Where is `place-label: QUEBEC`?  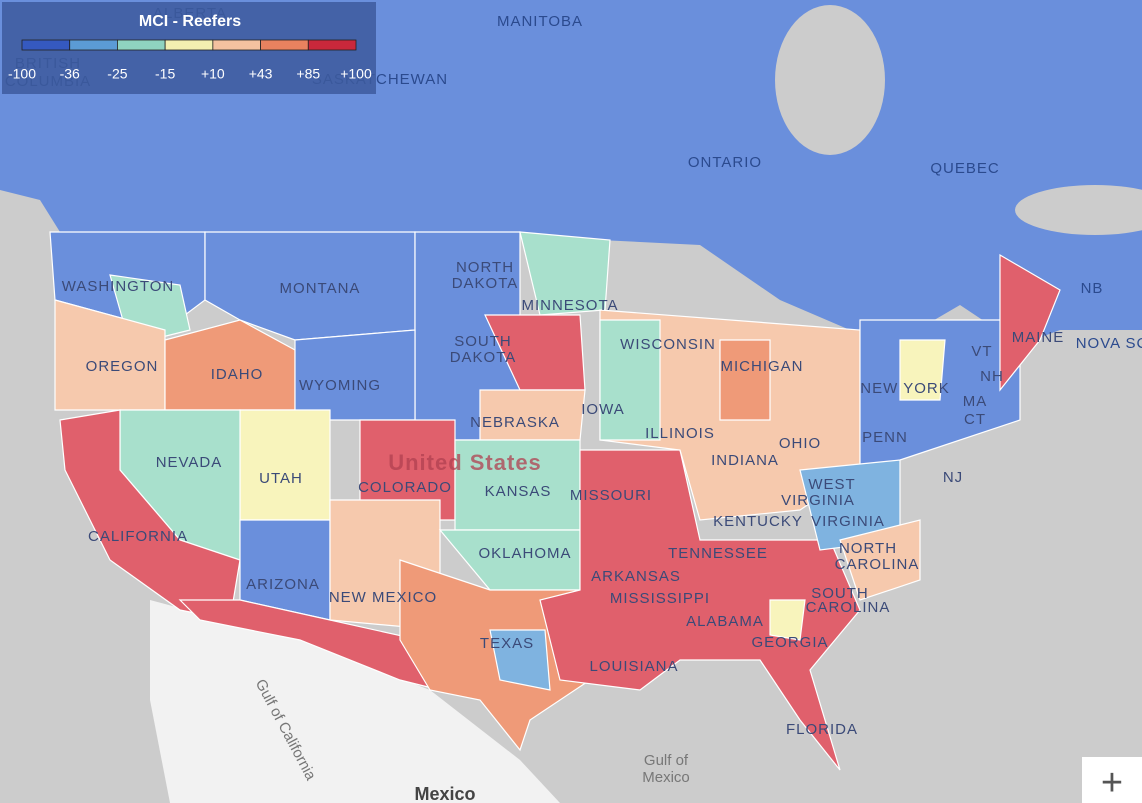 place-label: QUEBEC is located at coordinates (964, 168).